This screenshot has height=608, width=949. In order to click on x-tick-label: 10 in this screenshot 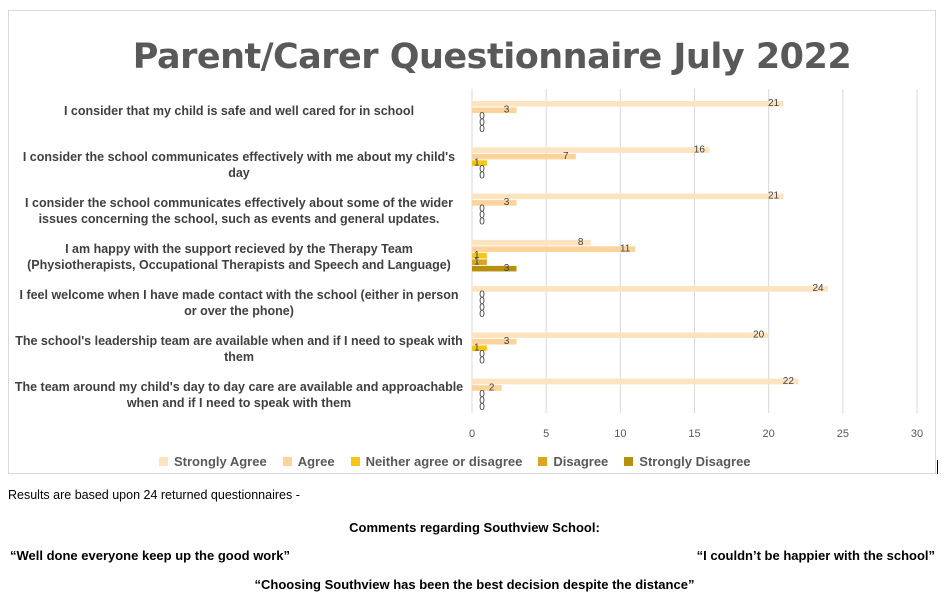, I will do `click(620, 434)`.